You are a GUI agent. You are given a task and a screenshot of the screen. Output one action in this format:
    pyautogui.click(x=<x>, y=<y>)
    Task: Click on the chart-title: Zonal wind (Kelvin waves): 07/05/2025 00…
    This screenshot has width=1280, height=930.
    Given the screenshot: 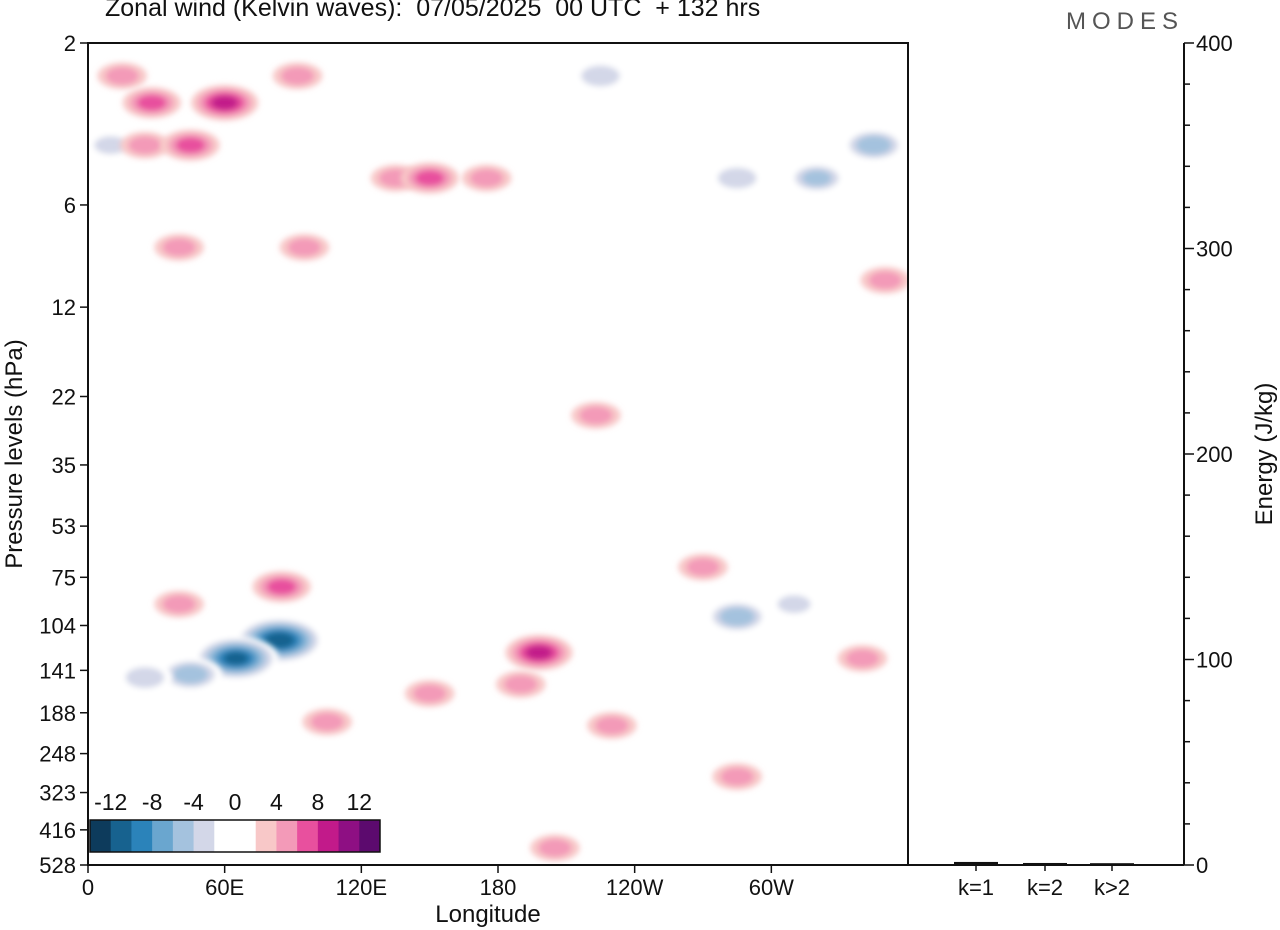 What is the action you would take?
    pyautogui.click(x=433, y=11)
    